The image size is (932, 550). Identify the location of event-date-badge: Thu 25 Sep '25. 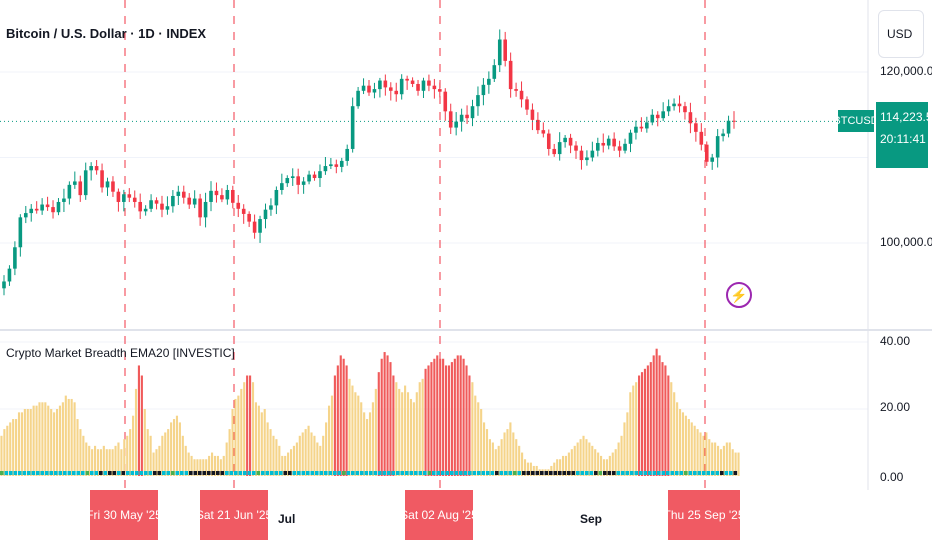
(704, 515).